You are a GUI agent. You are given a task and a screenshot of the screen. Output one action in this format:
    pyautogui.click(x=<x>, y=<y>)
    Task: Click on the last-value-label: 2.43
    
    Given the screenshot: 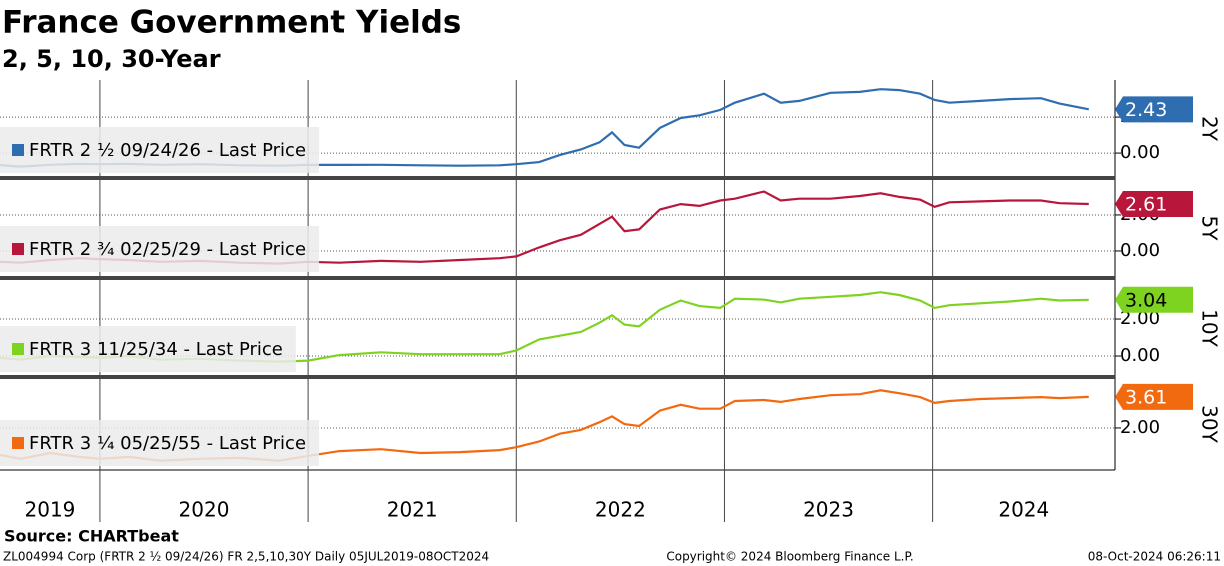 What is the action you would take?
    pyautogui.click(x=1146, y=110)
    